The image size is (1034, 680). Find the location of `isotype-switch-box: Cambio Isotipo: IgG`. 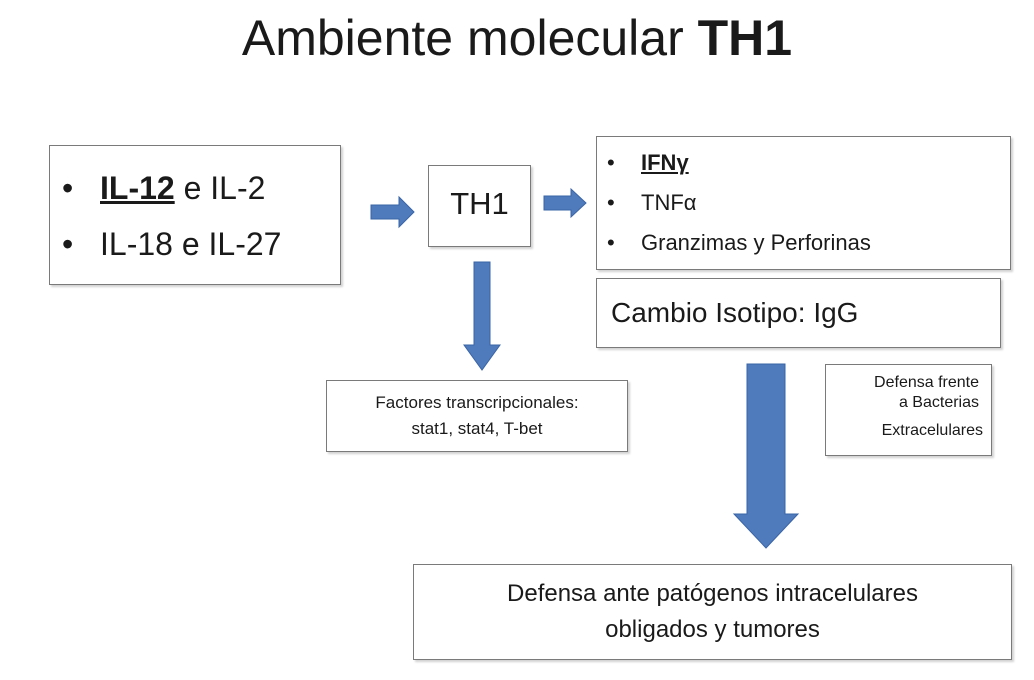

isotype-switch-box: Cambio Isotipo: IgG is located at coordinates (798, 313).